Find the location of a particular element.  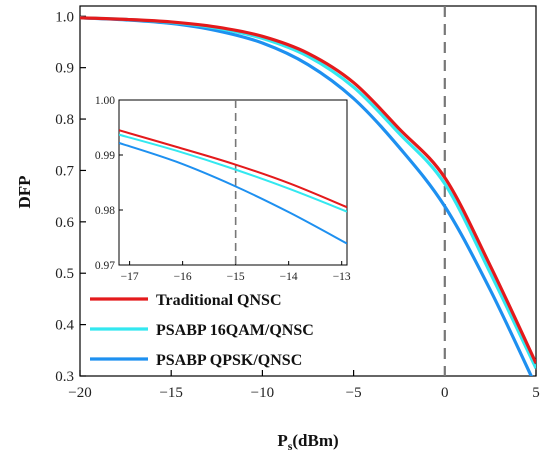

inset-y-tick-label: 0.99 is located at coordinates (105, 156).